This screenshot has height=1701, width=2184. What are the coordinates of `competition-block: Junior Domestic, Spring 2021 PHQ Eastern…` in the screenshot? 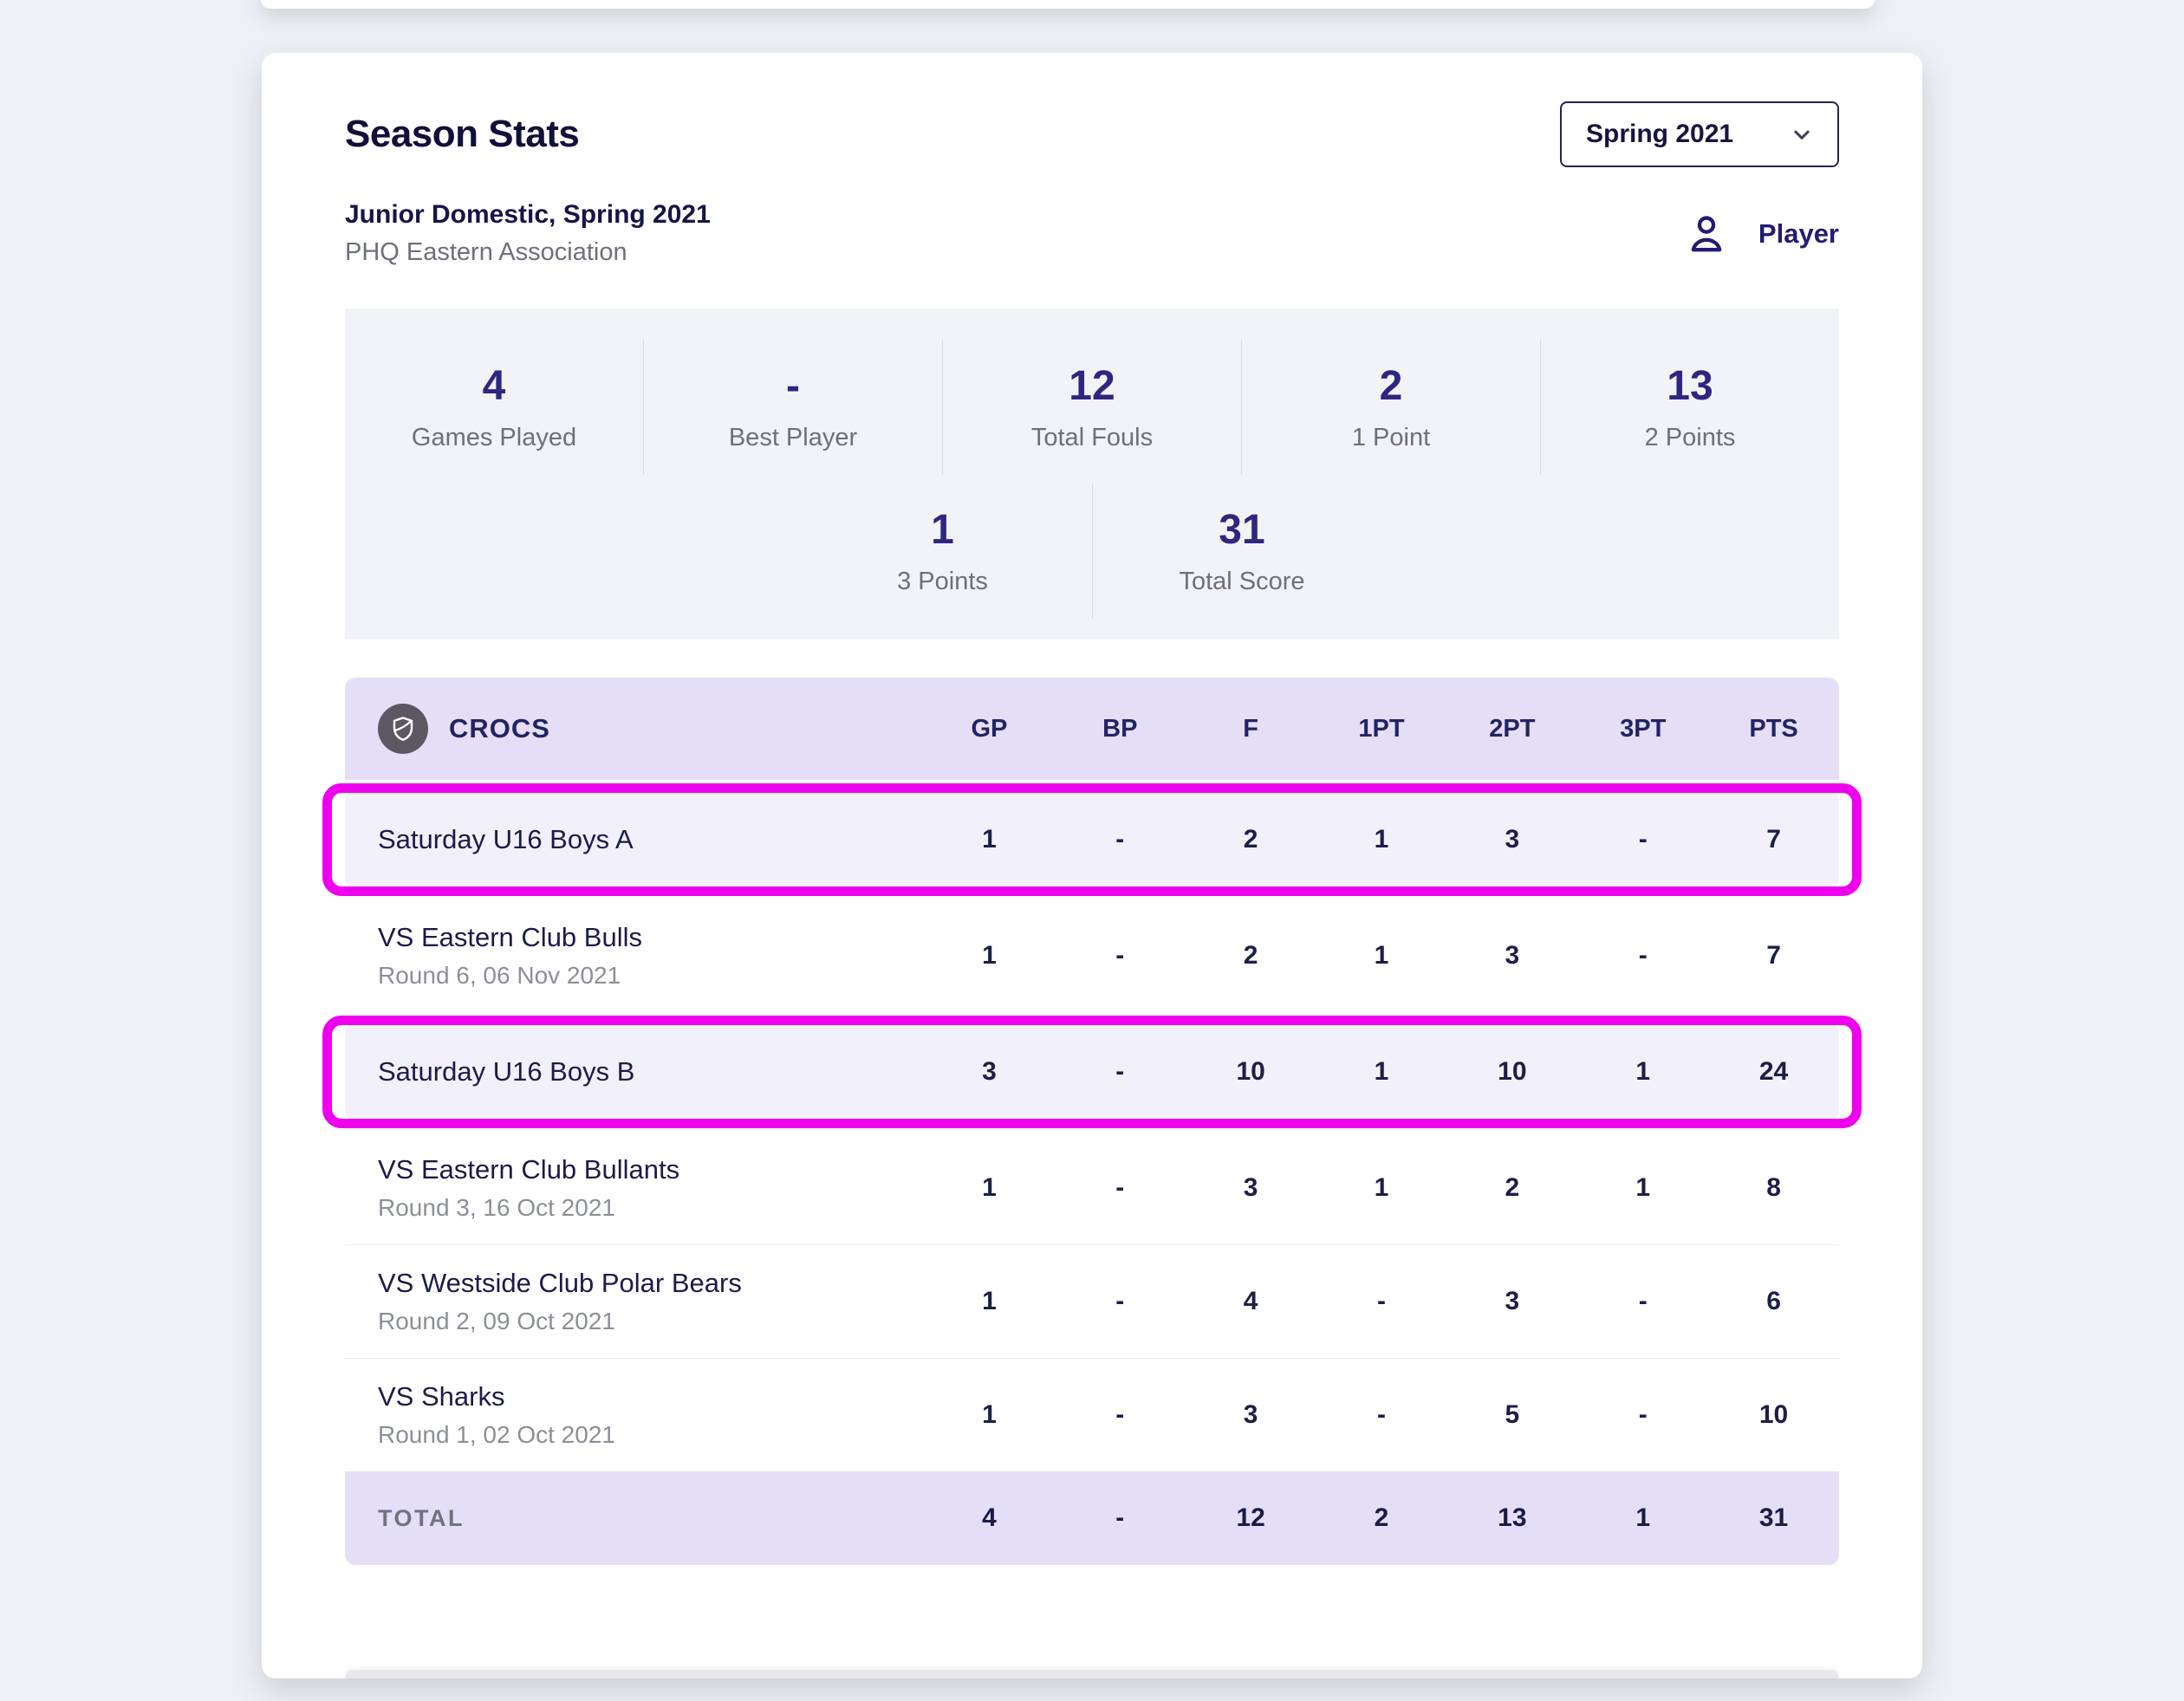 It's located at (528, 233).